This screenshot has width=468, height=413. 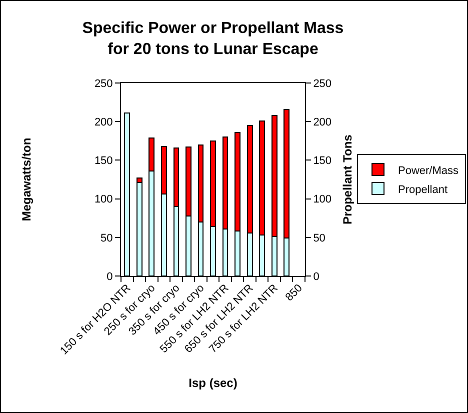 I want to click on y2-tick-label: 0, so click(x=316, y=276).